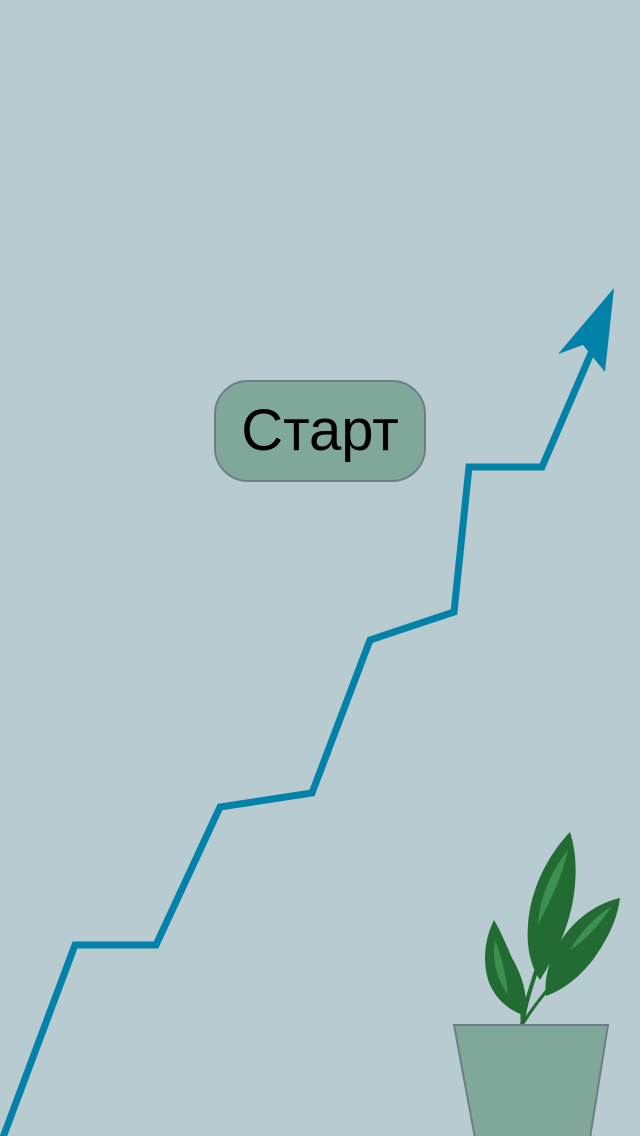 This screenshot has height=1136, width=640. I want to click on start-button: Старт, so click(320, 431).